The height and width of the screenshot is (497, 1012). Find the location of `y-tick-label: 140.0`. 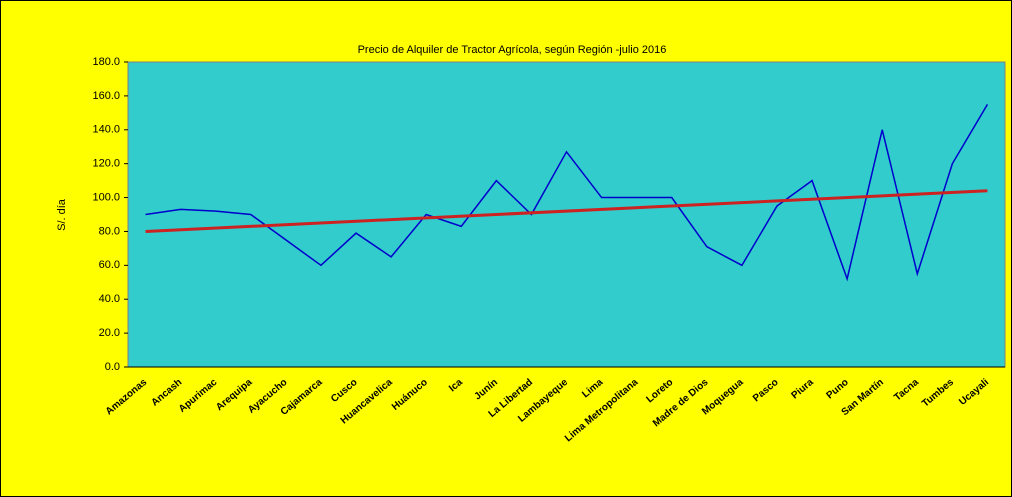

y-tick-label: 140.0 is located at coordinates (106, 130).